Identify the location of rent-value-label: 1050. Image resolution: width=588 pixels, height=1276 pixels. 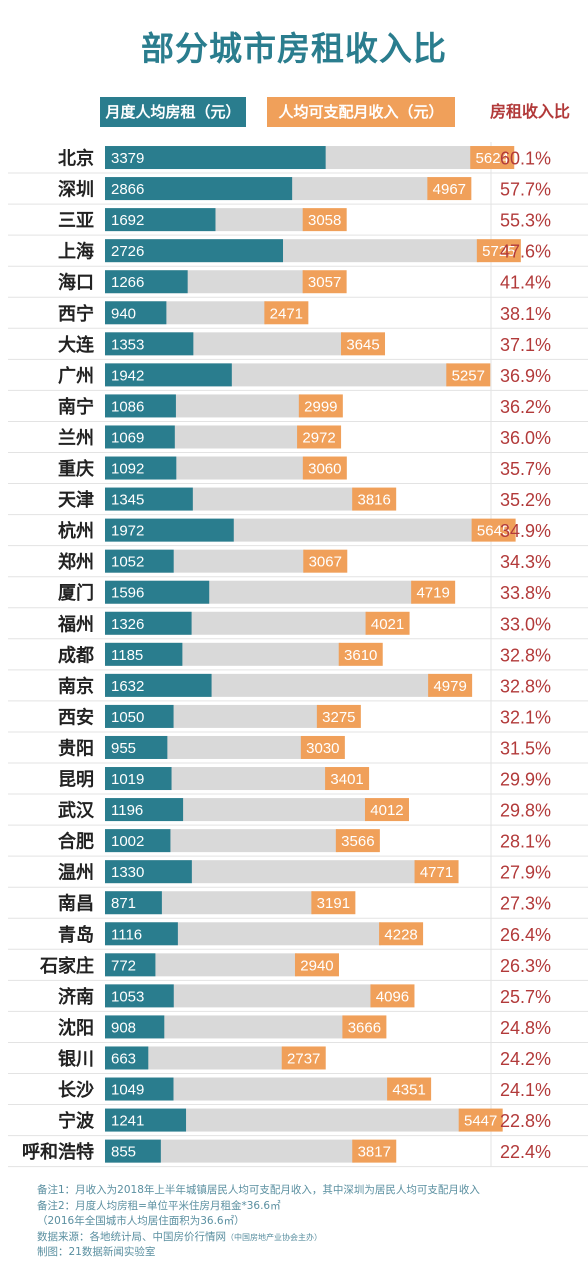
(127, 717).